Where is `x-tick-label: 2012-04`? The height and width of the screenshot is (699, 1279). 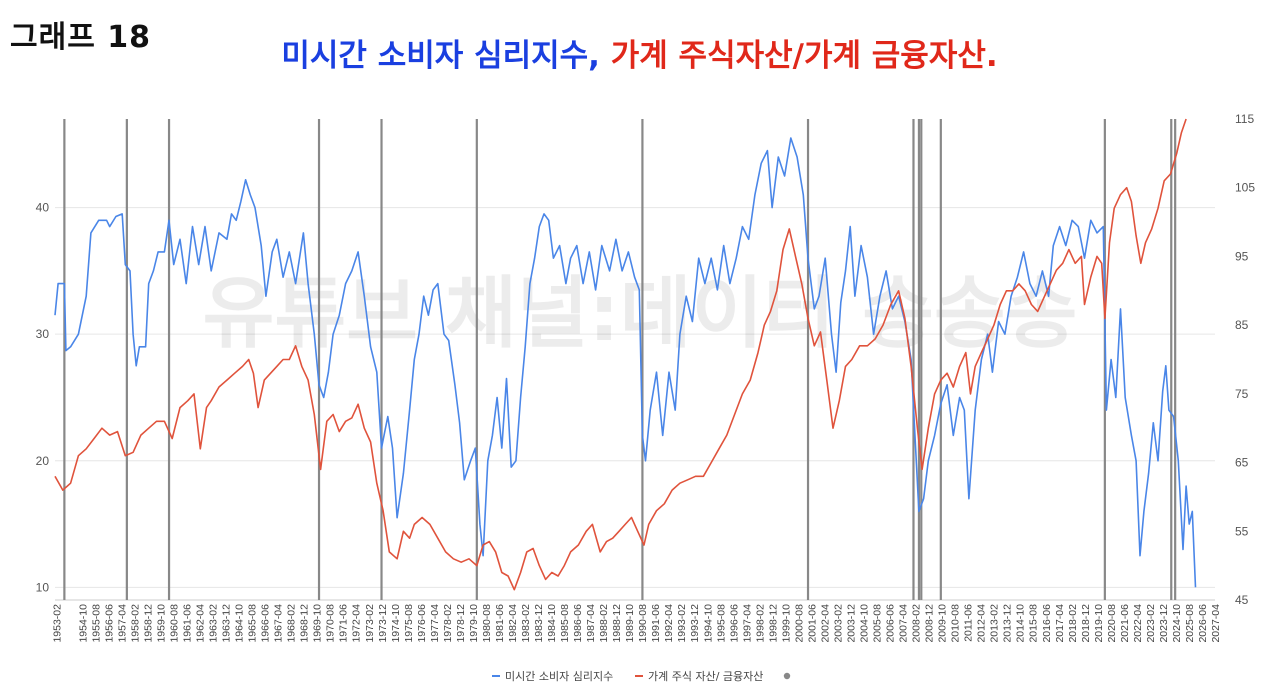
x-tick-label: 2012-04 is located at coordinates (982, 623).